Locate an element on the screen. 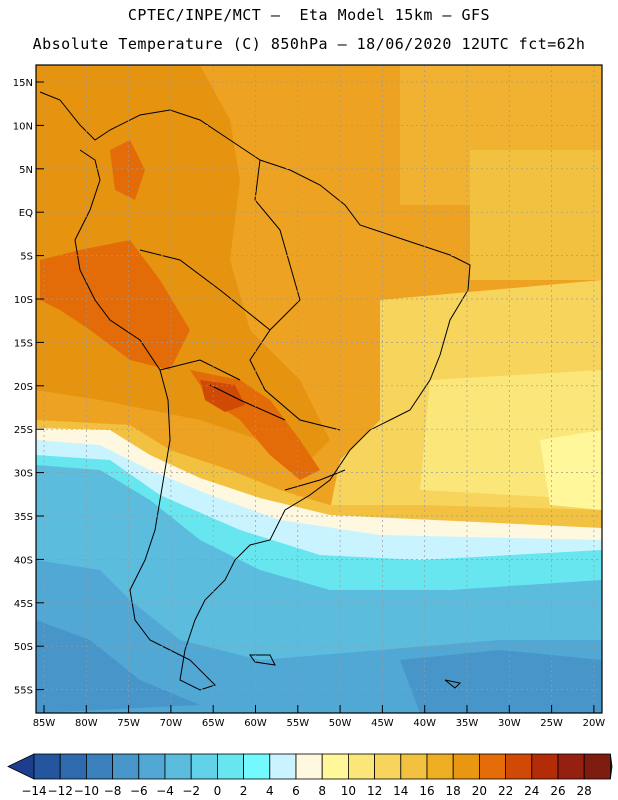  colorbar-label: −12 is located at coordinates (60, 791).